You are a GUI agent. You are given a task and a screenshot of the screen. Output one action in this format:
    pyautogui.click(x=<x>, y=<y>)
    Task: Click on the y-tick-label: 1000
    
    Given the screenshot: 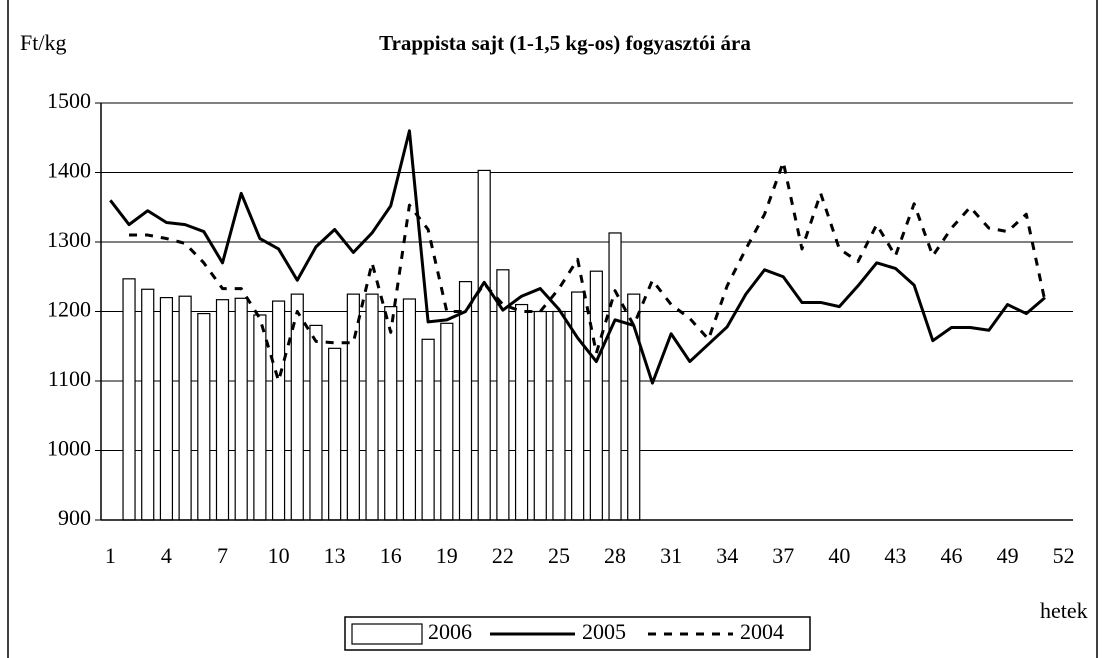 What is the action you would take?
    pyautogui.click(x=69, y=448)
    